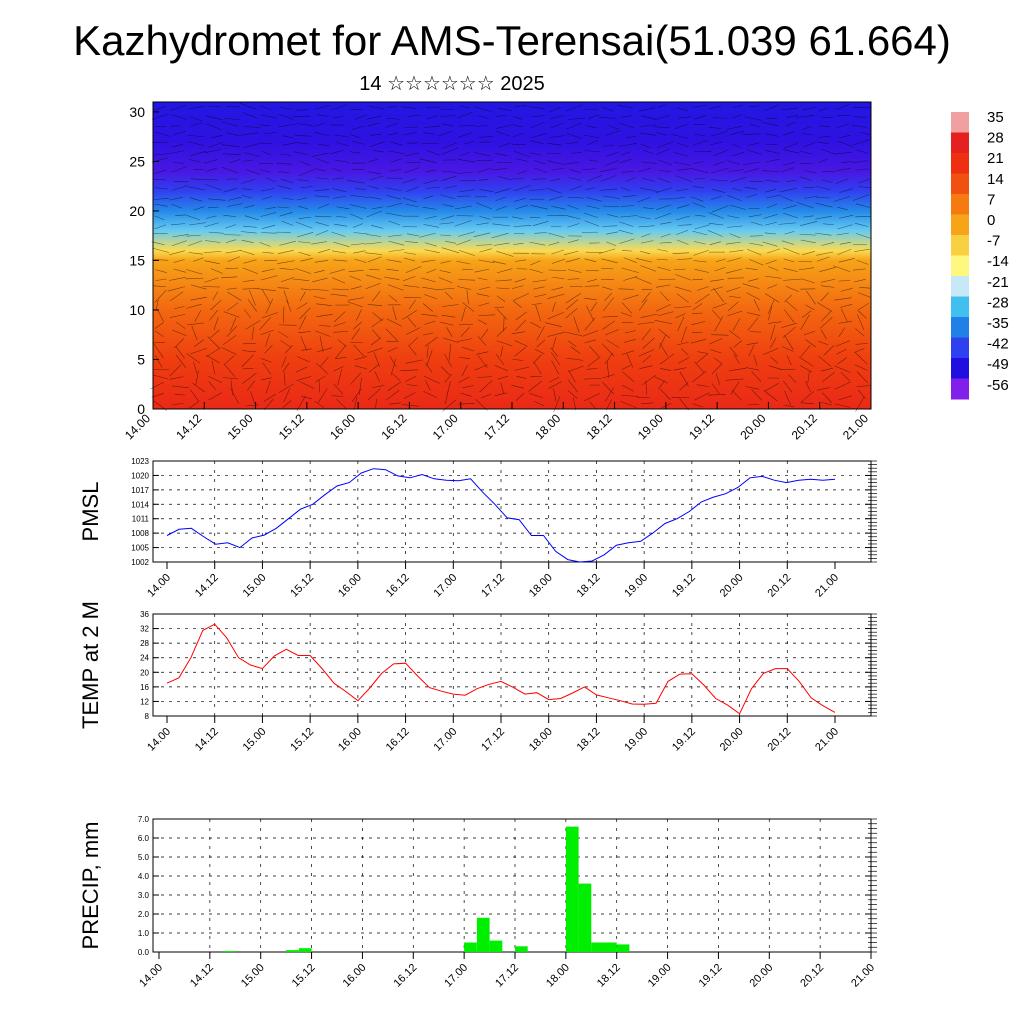 The height and width of the screenshot is (1024, 1024). Describe the element at coordinates (599, 426) in the screenshot. I see `heatmap-x-tick-label: 18.12` at that location.